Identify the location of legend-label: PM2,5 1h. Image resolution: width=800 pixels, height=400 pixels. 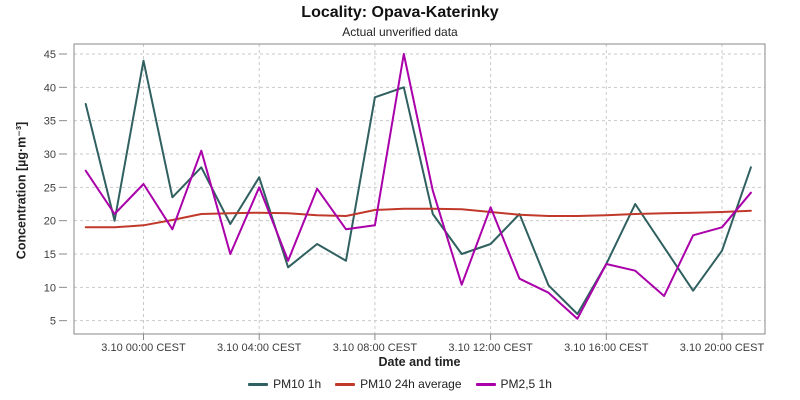
(526, 384).